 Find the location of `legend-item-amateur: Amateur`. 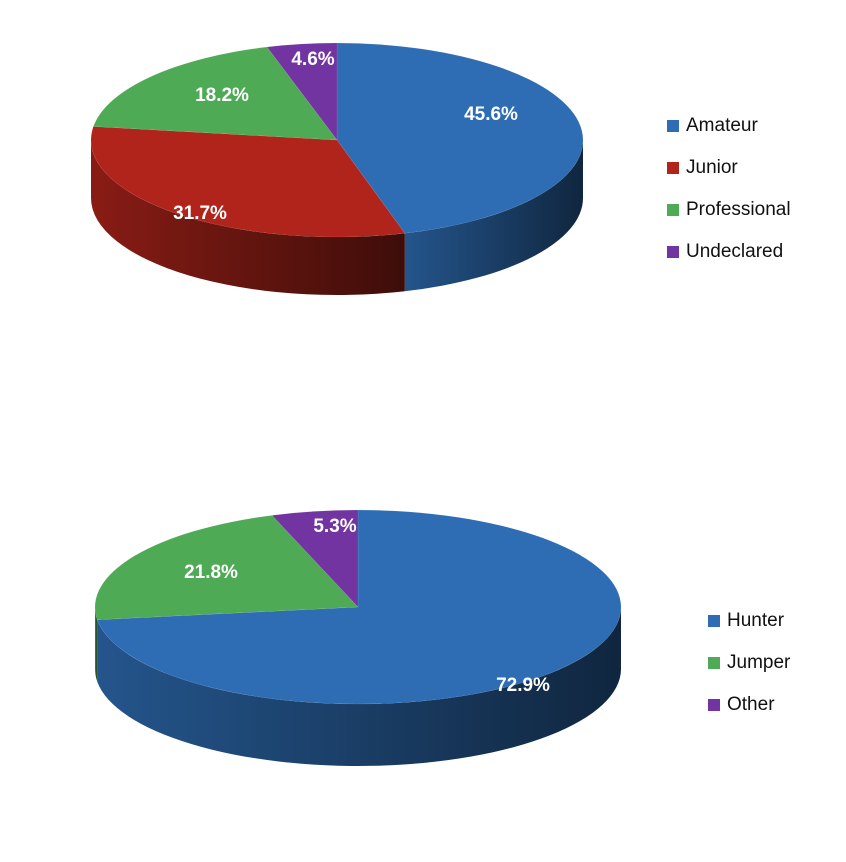

legend-item-amateur: Amateur is located at coordinates (729, 126).